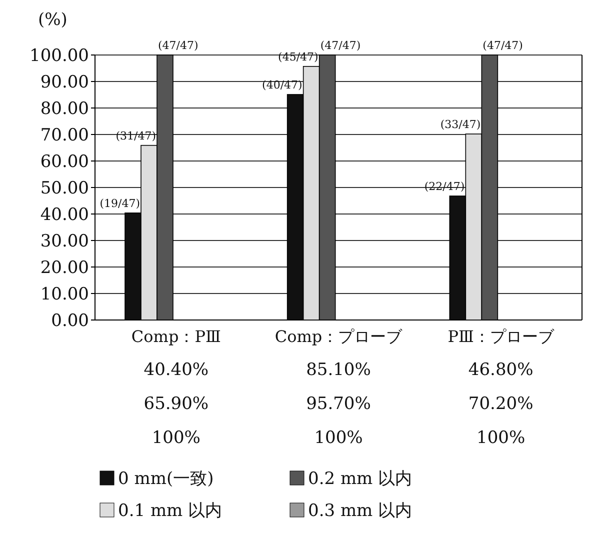 This screenshot has height=535, width=591. What do you see at coordinates (53, 20) in the screenshot?
I see `y-axis-title: (%)` at bounding box center [53, 20].